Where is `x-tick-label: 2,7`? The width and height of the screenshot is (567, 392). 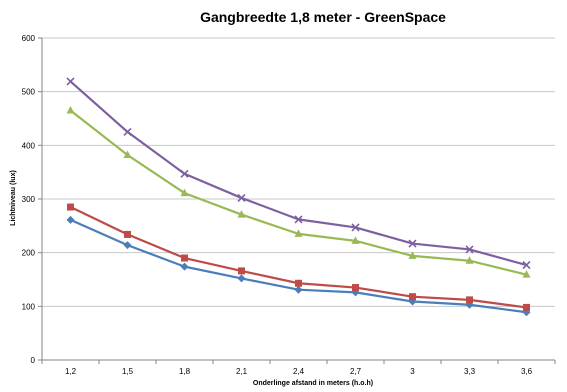
x-tick-label: 2,7 is located at coordinates (356, 371).